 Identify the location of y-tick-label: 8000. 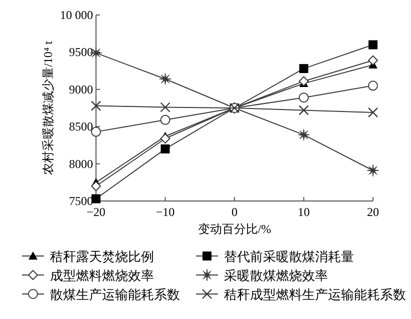
(81, 163).